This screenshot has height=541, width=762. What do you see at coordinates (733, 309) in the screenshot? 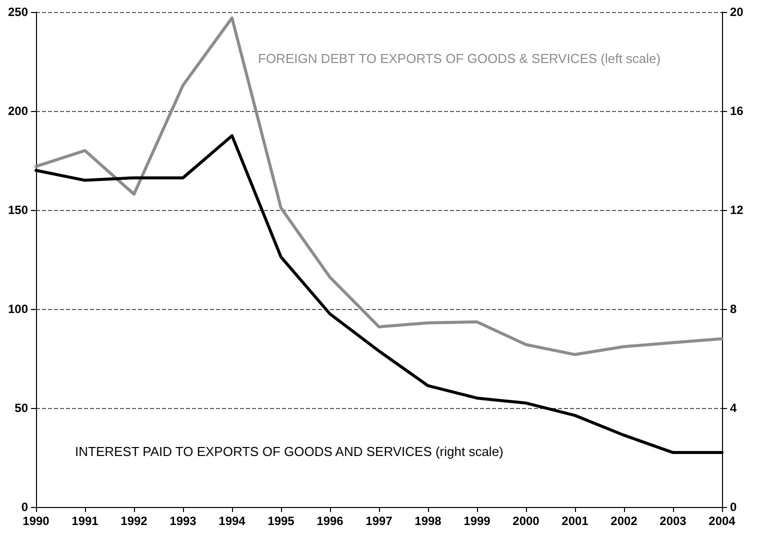
I see `y2-tick-label: 8` at bounding box center [733, 309].